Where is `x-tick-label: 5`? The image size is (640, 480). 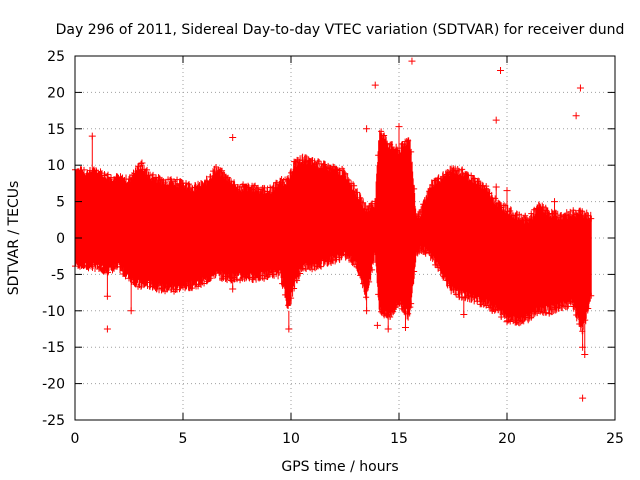 x-tick-label: 5 is located at coordinates (183, 439).